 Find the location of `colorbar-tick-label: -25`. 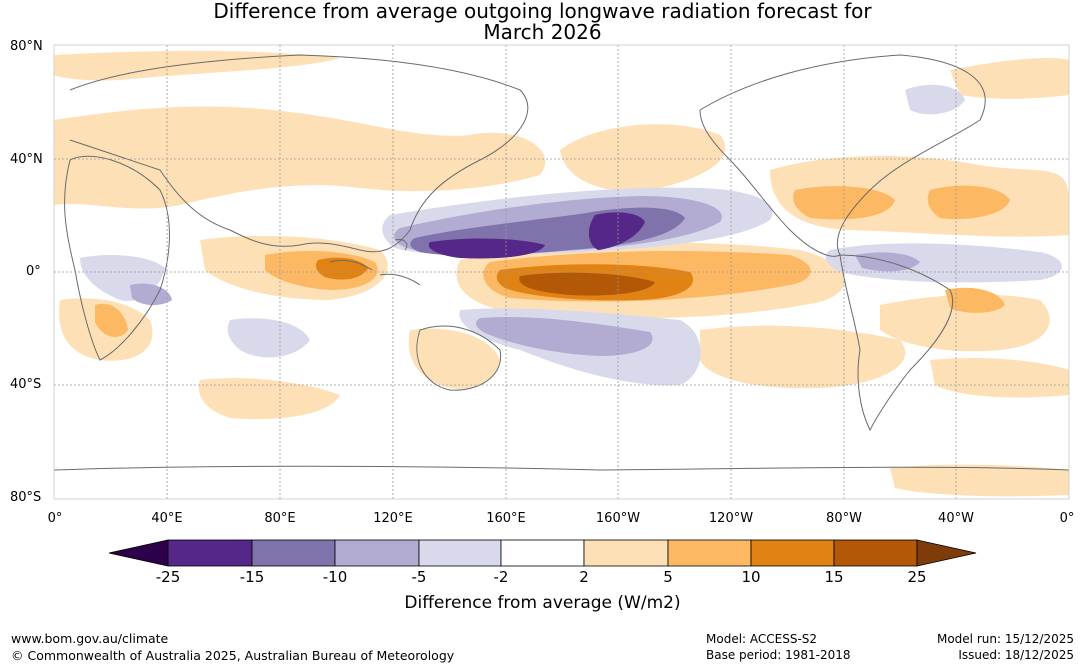

colorbar-tick-label: -25 is located at coordinates (168, 577).